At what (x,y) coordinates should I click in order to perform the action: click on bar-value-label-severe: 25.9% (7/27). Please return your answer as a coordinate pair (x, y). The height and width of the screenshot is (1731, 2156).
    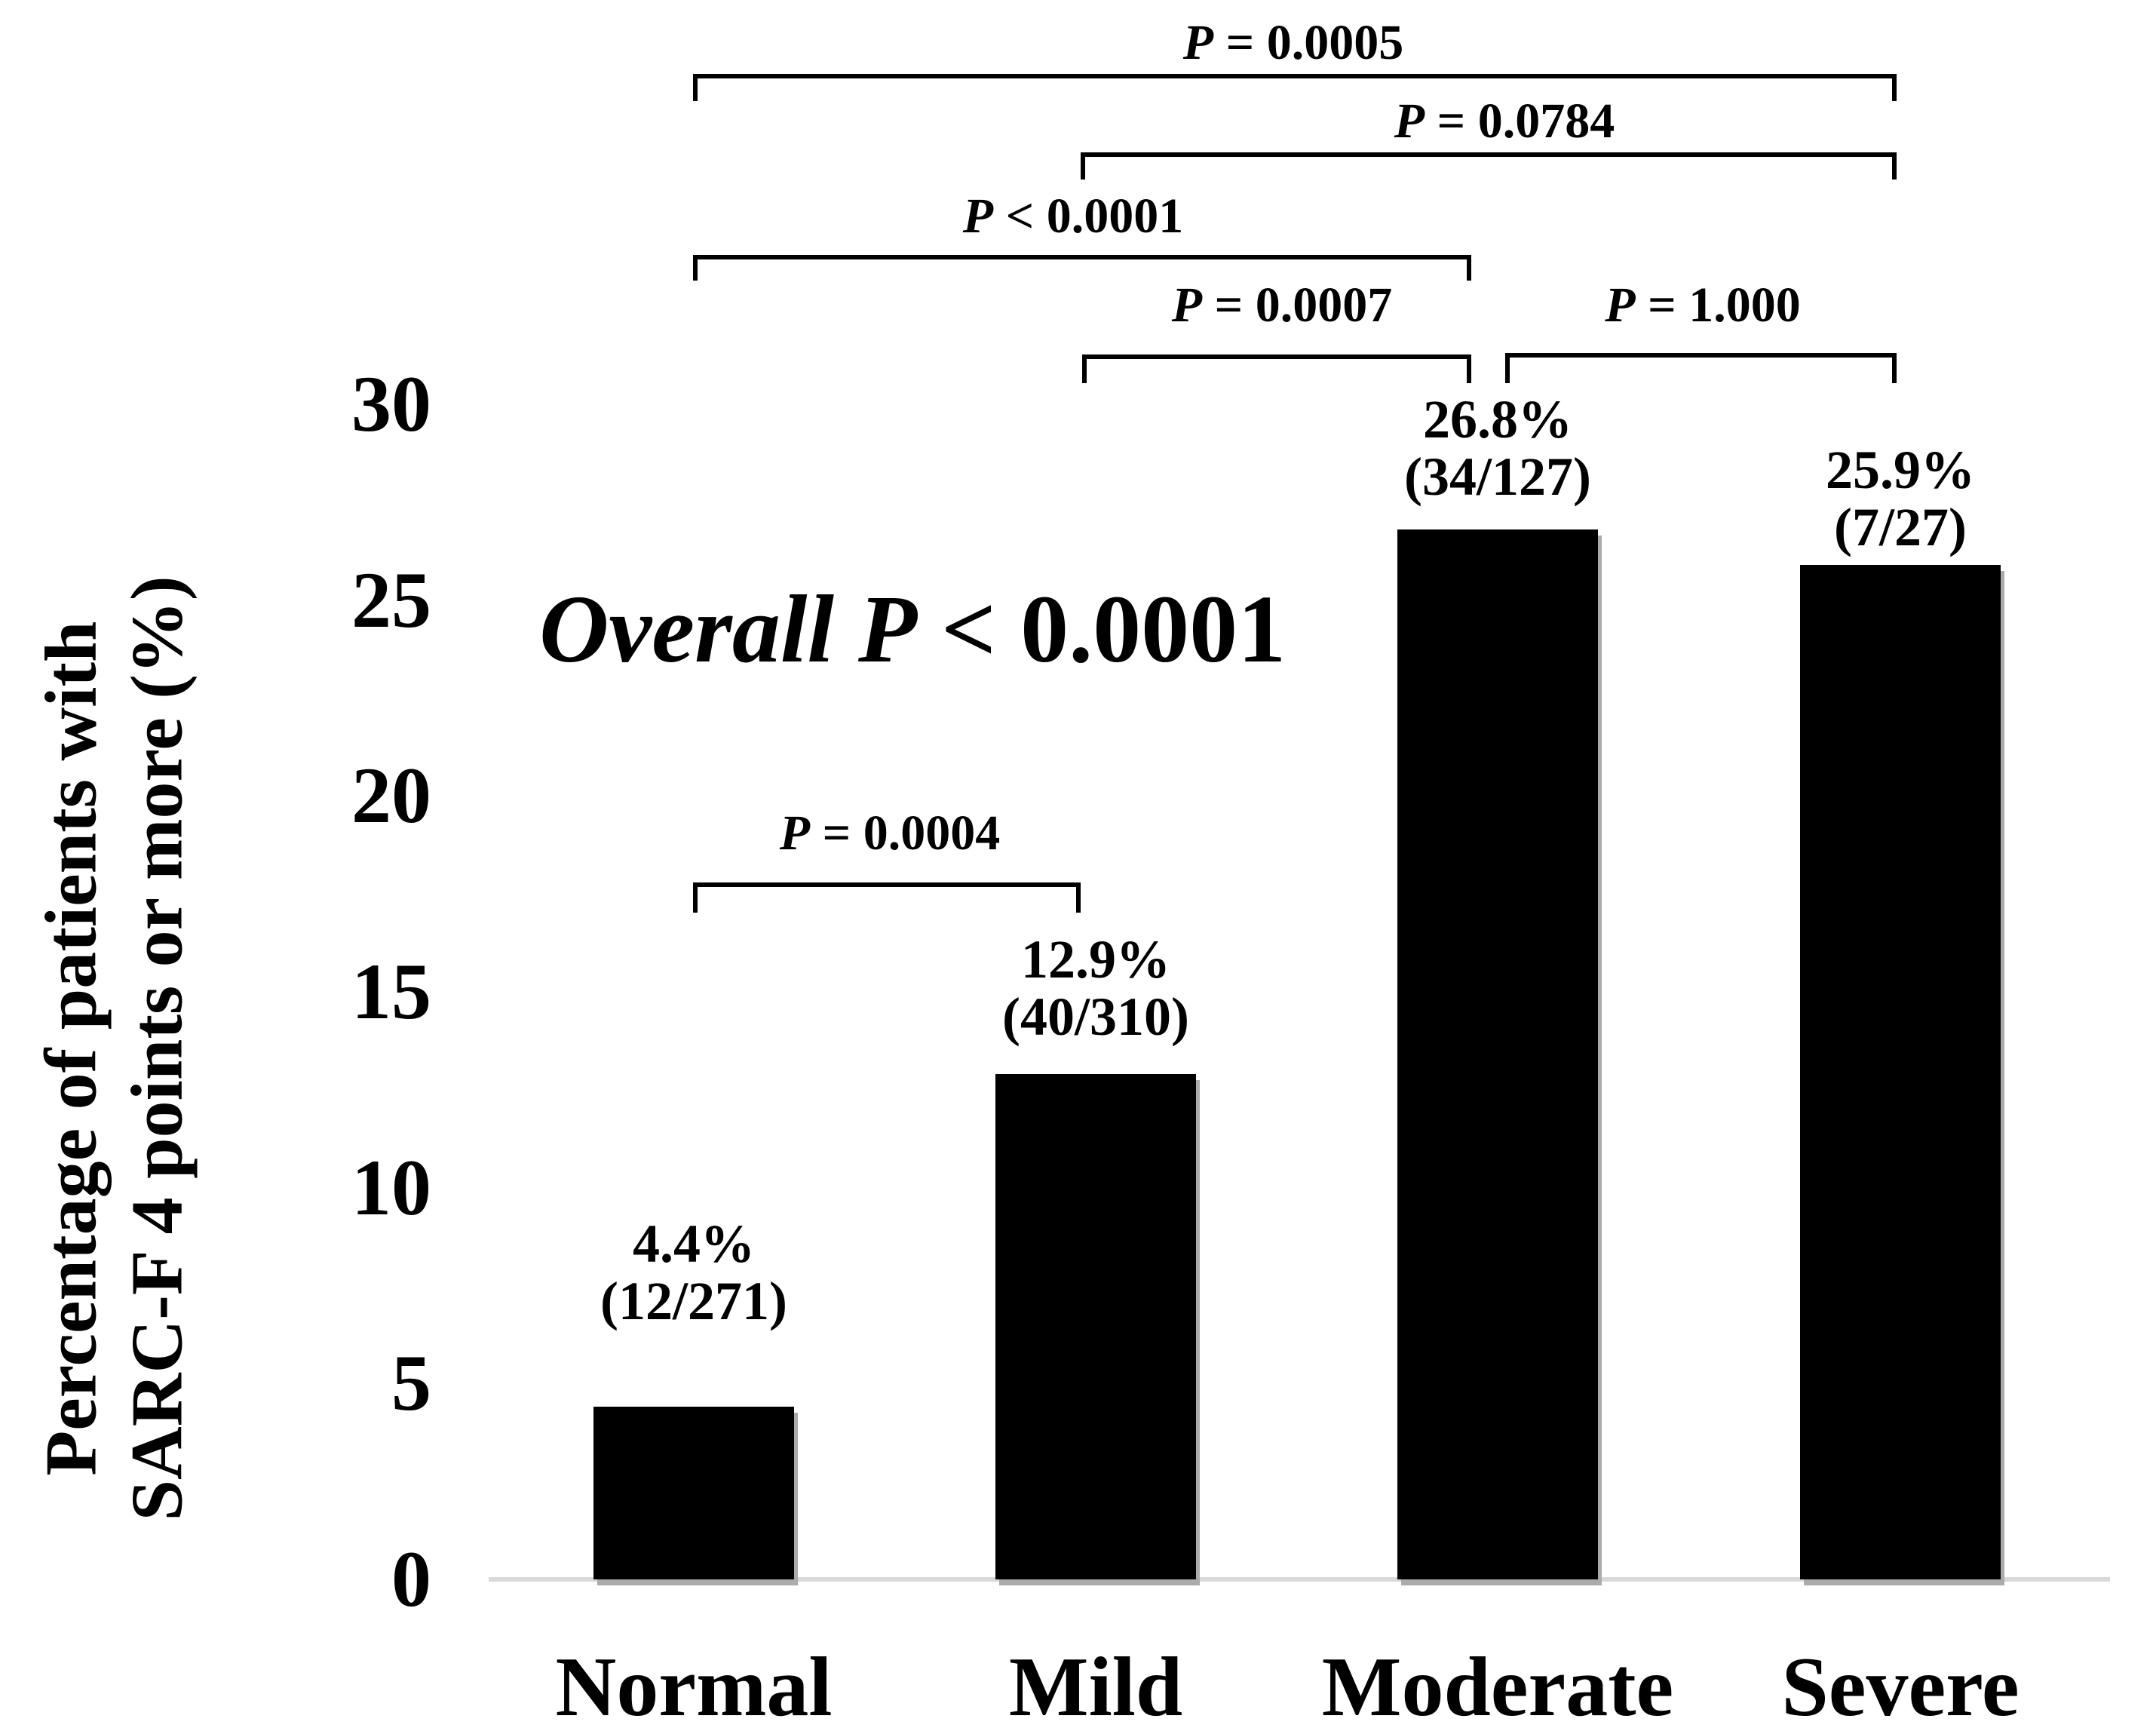
    Looking at the image, I should click on (1901, 498).